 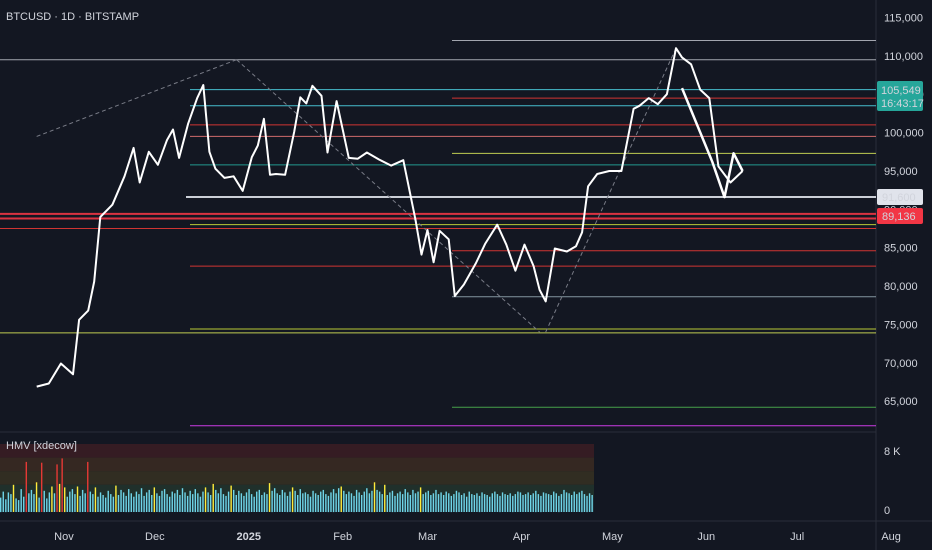 What do you see at coordinates (427, 537) in the screenshot?
I see `time-tick-label: Mar` at bounding box center [427, 537].